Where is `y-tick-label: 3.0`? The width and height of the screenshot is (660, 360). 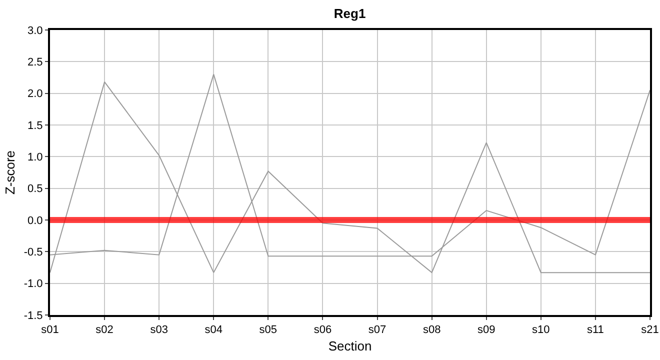 y-tick-label: 3.0 is located at coordinates (35, 30).